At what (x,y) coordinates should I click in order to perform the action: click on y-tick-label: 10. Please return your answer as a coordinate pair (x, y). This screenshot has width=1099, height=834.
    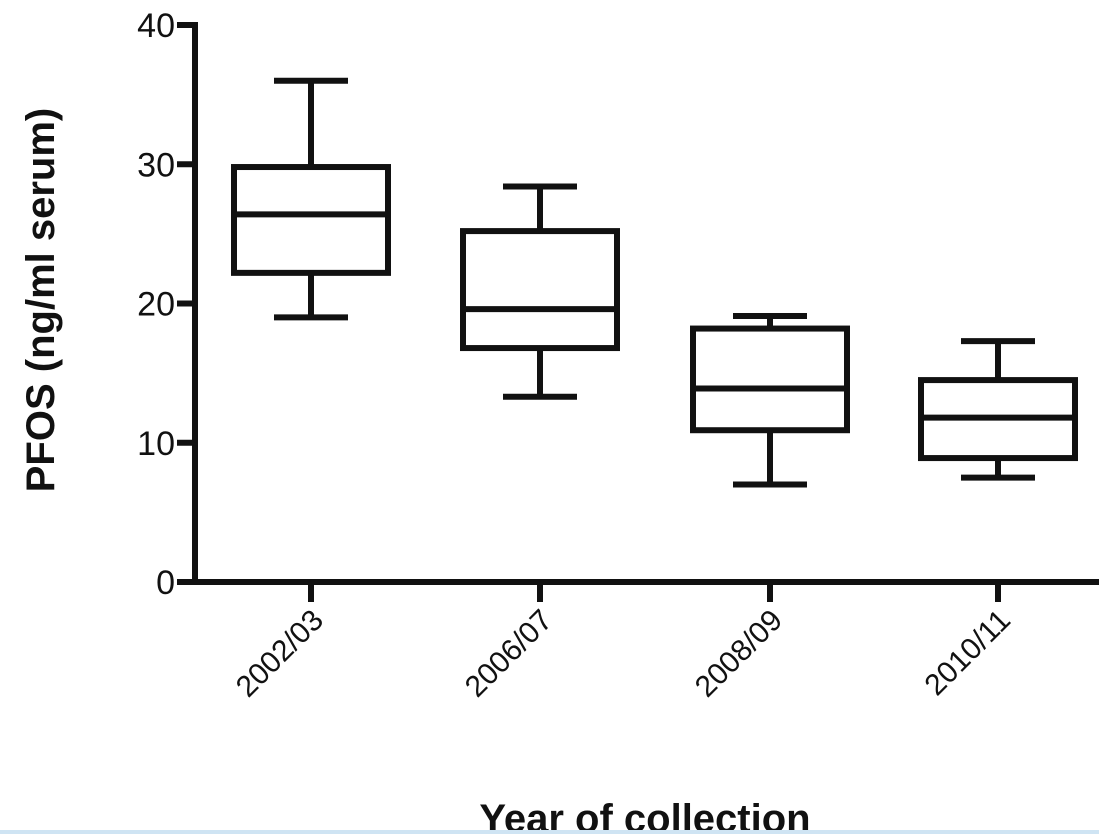
    Looking at the image, I should click on (156, 444).